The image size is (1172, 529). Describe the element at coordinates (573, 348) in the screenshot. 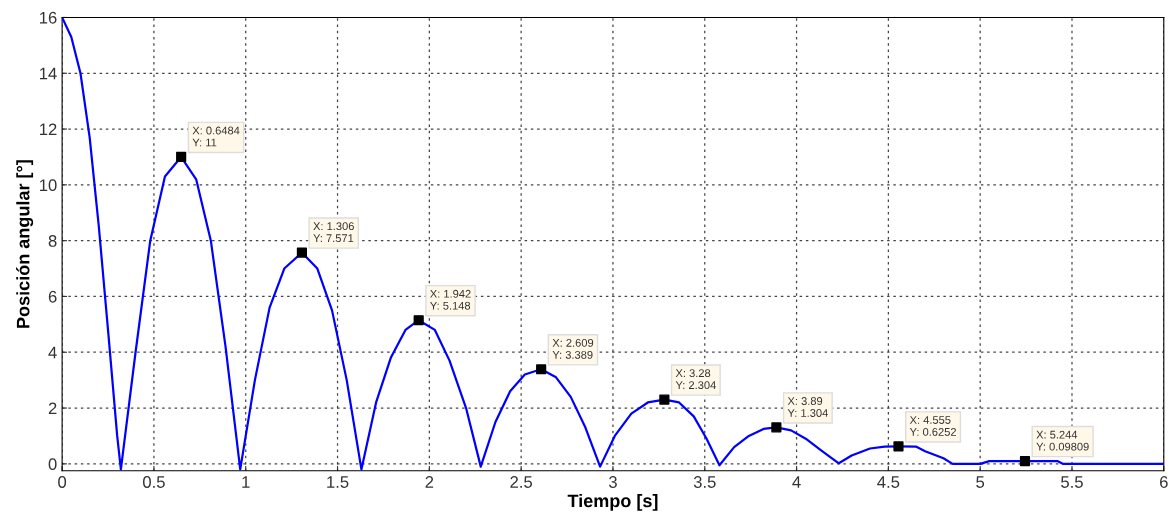

I see `annotation: X: 2.609 Y: 3.389` at that location.